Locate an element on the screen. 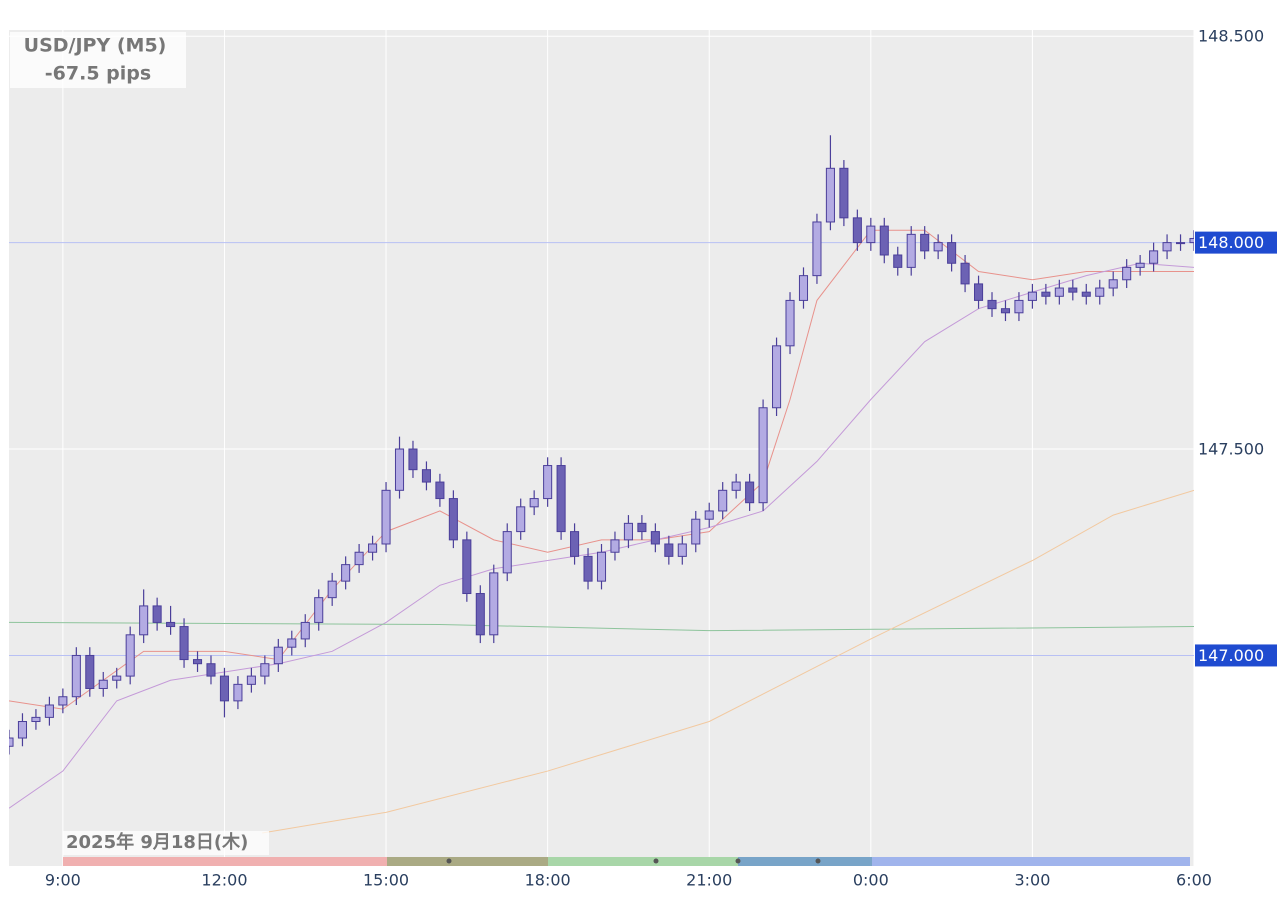 The width and height of the screenshot is (1280, 904). x-tick-label: 3:00 is located at coordinates (1032, 880).